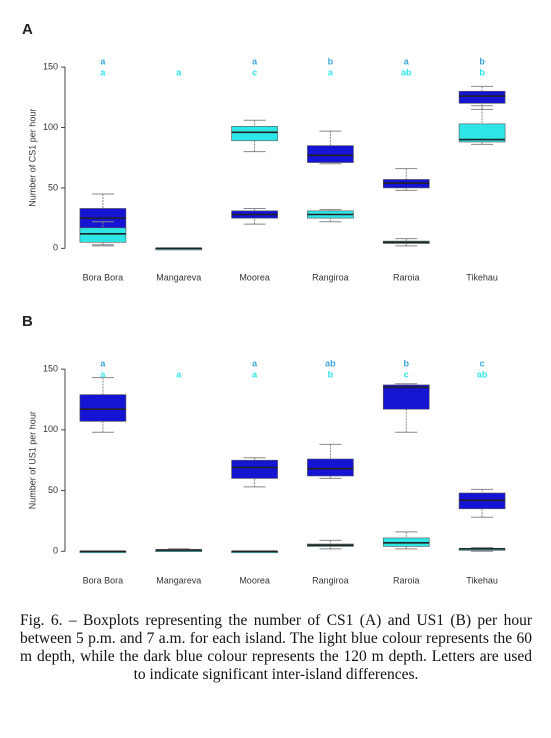 Image resolution: width=551 pixels, height=738 pixels. What do you see at coordinates (32, 158) in the screenshot?
I see `y-axis-label: Number of CS1 per hour` at bounding box center [32, 158].